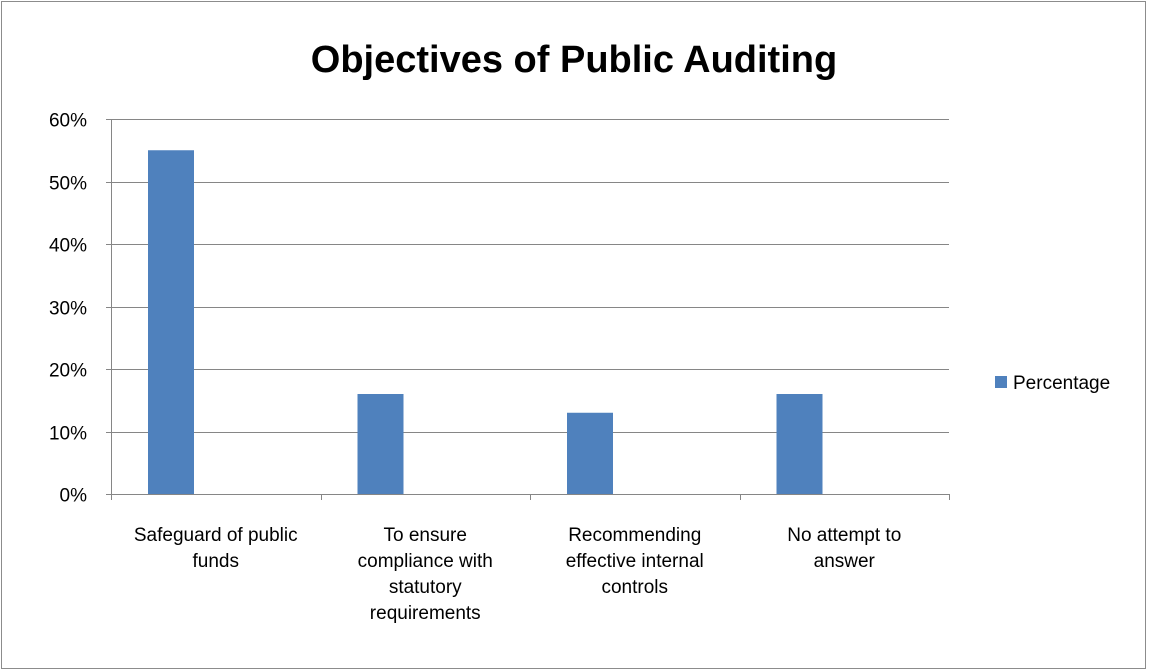 The image size is (1149, 672). What do you see at coordinates (216, 548) in the screenshot?
I see `x-category-label: Safeguard of public funds` at bounding box center [216, 548].